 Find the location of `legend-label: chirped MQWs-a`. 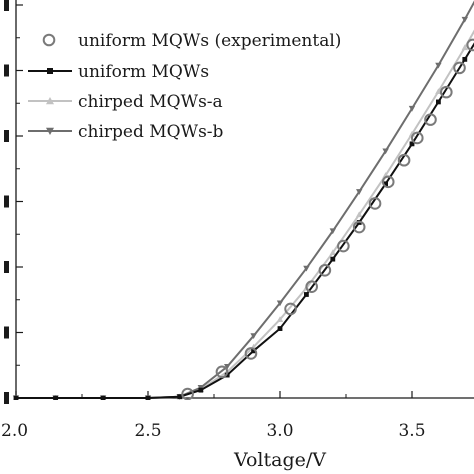

legend-label: chirped MQWs-a is located at coordinates (150, 102).